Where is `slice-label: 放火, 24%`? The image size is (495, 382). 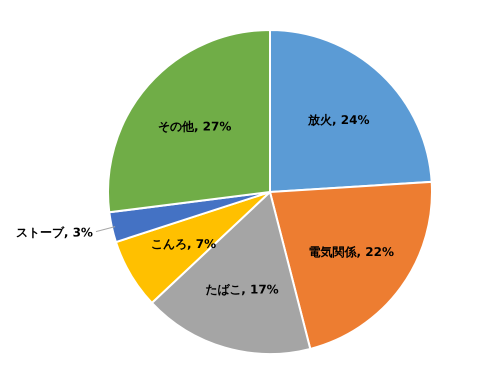
slice-label: 放火, 24% is located at coordinates (338, 119).